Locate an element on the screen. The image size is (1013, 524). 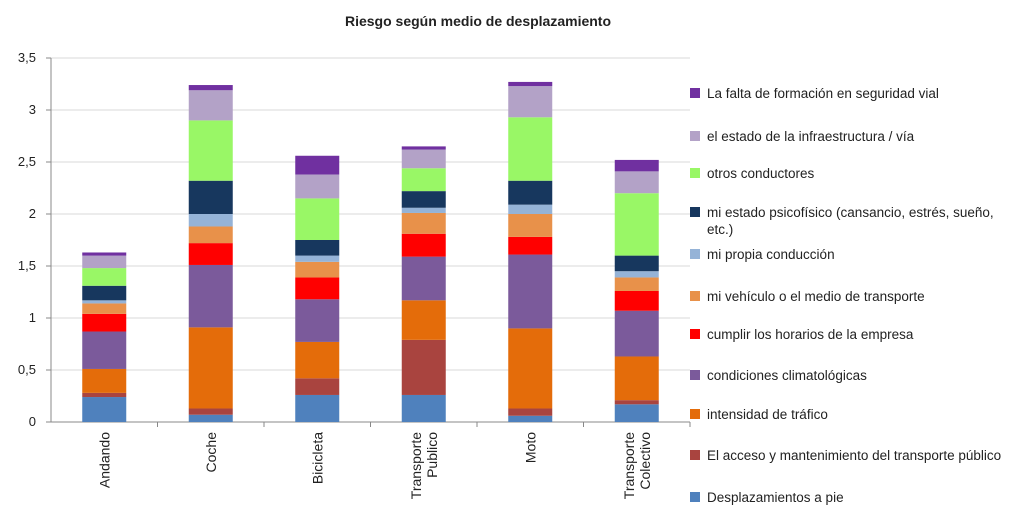
legend-label: condiciones climatológicas is located at coordinates (787, 375).